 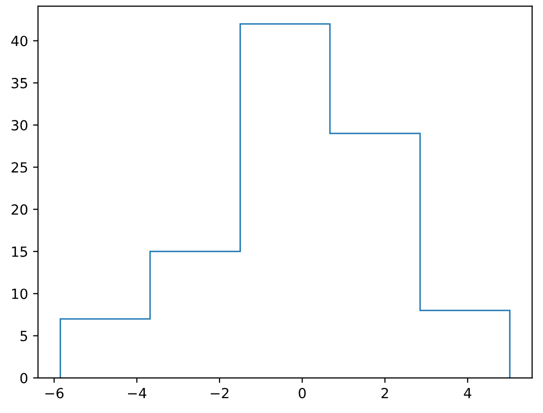 I want to click on y-tick-label: 15, so click(x=20, y=251).